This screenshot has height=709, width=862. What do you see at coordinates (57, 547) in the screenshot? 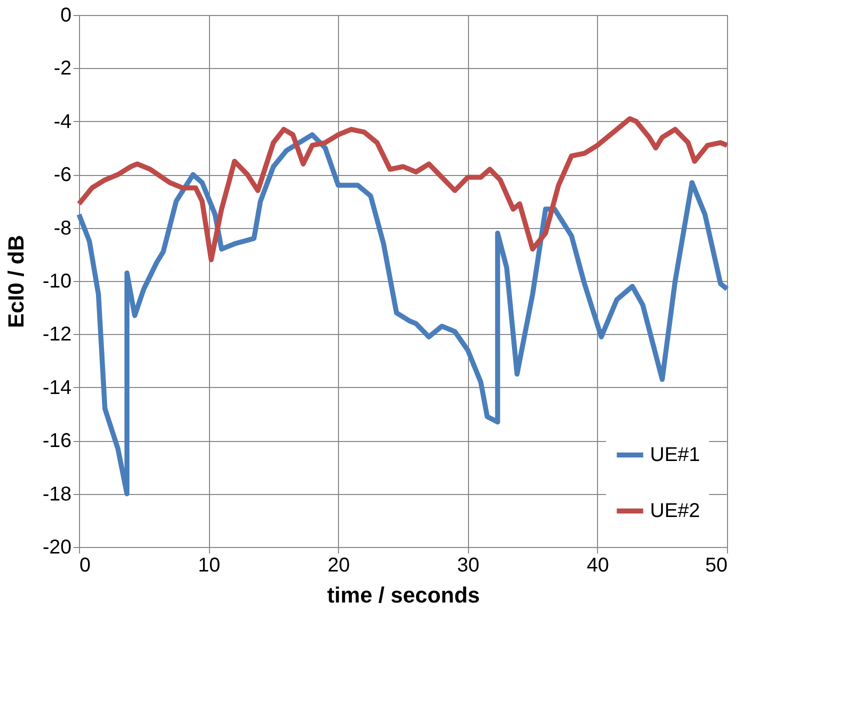
I see `y-tick-label: -20` at bounding box center [57, 547].